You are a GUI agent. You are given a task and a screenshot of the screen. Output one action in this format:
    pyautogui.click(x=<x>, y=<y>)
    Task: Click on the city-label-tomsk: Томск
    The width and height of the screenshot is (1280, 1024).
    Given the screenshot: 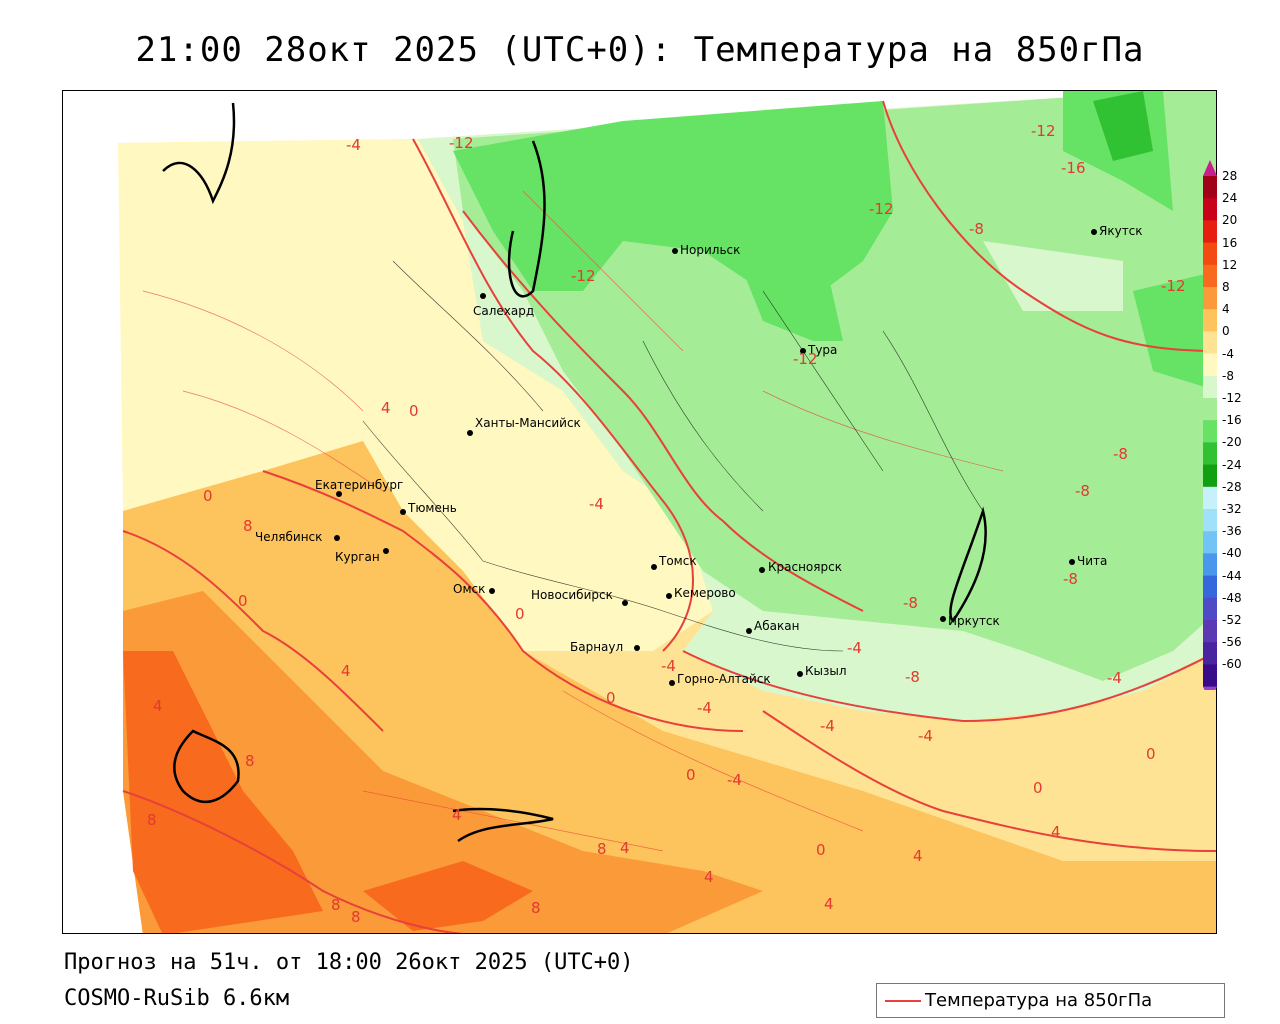 What is the action you would take?
    pyautogui.click(x=677, y=561)
    